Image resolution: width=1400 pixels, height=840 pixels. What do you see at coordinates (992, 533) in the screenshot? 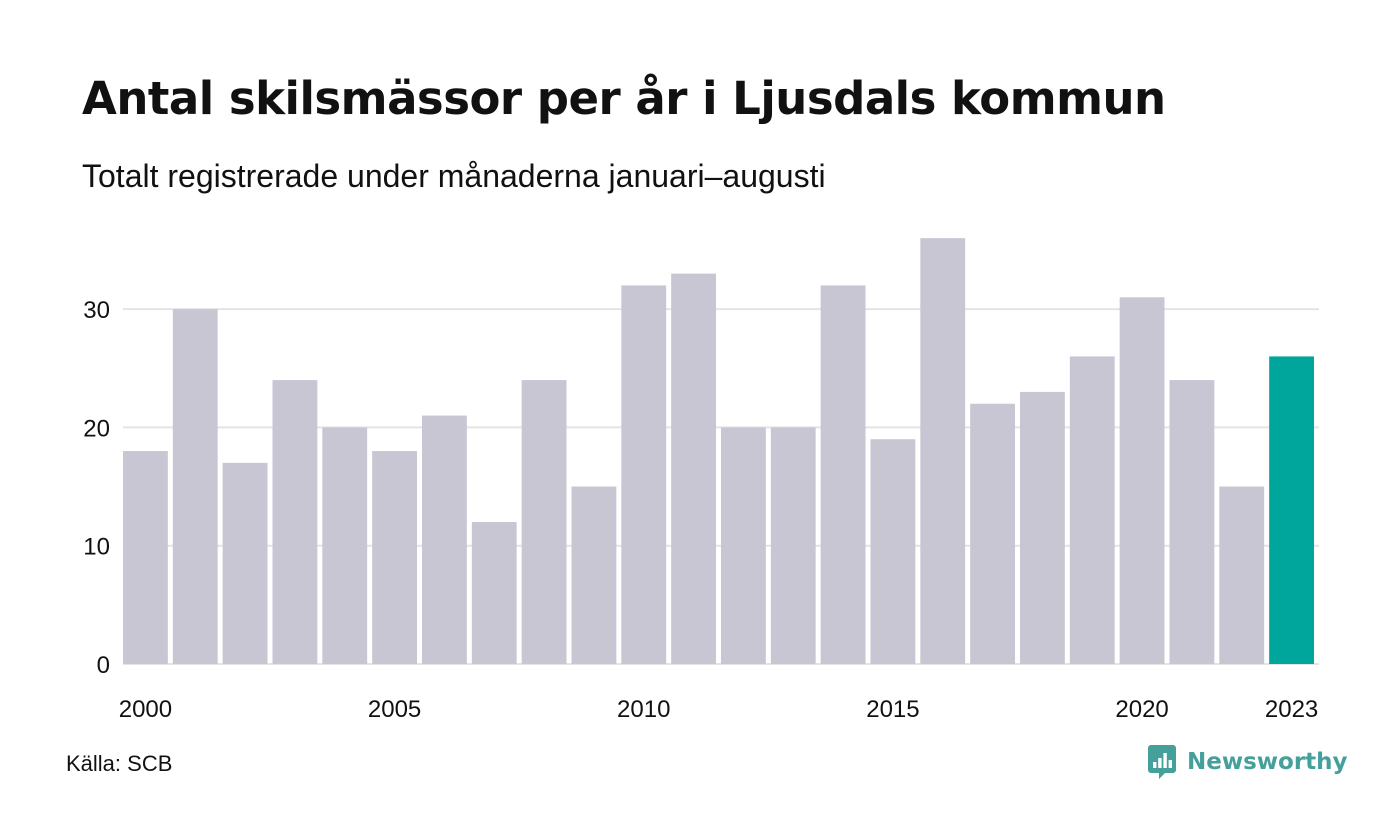
I see `bar-2017` at bounding box center [992, 533].